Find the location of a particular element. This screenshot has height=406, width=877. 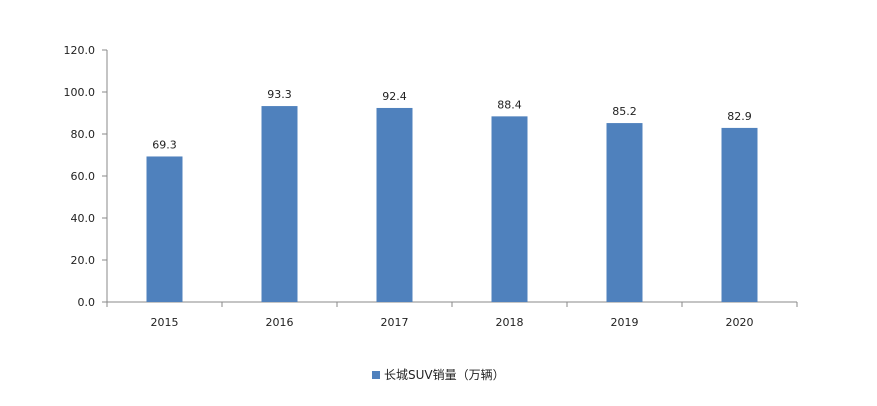

x-tick-label: 2016 is located at coordinates (280, 322).